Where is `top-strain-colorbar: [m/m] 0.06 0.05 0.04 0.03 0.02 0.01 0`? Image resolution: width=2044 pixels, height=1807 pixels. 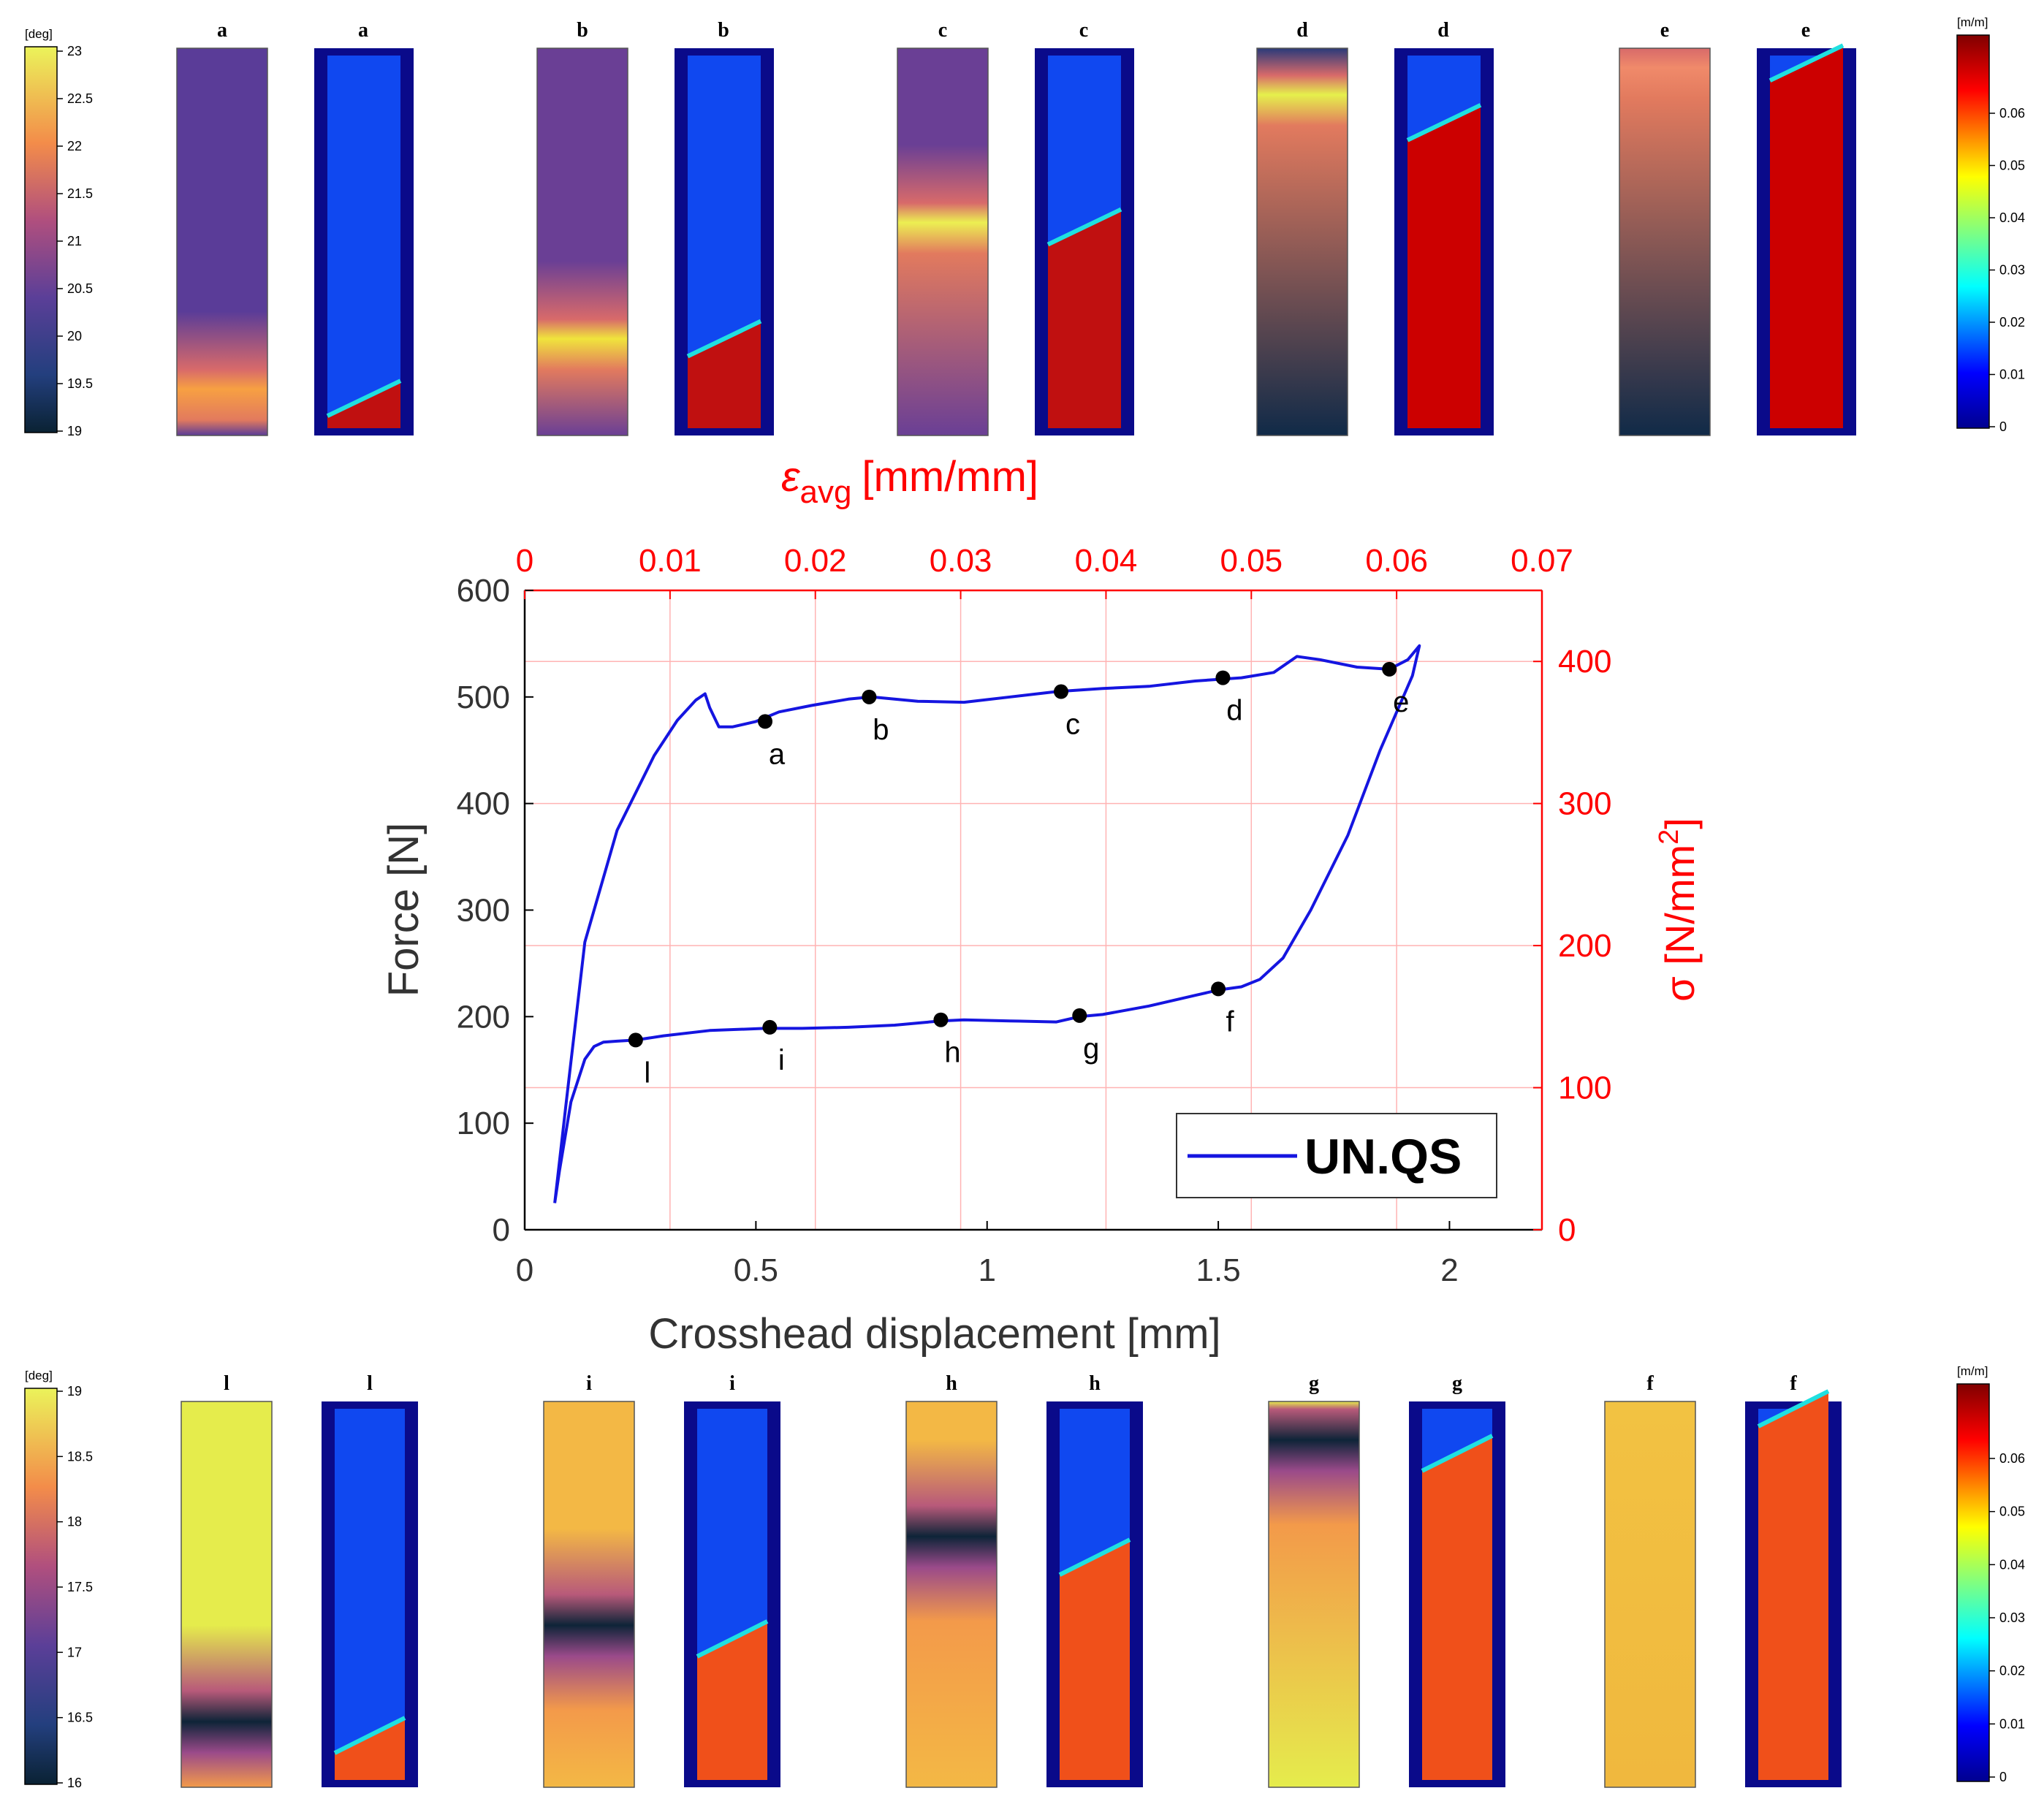
top-strain-colorbar: [m/m] 0.06 0.05 0.04 0.03 0.02 0.01 0 is located at coordinates (1990, 224).